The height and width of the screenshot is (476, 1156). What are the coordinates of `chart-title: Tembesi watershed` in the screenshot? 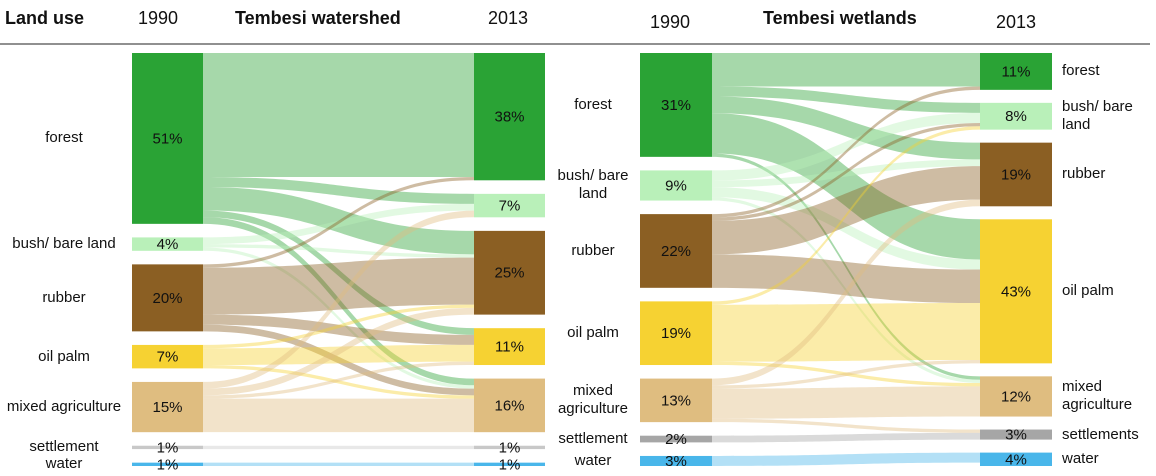 It's located at (318, 18).